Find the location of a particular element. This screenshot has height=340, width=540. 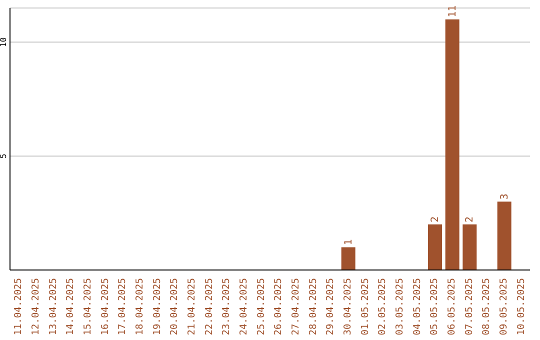

x-tick-label: 07.05.2025 is located at coordinates (469, 307).